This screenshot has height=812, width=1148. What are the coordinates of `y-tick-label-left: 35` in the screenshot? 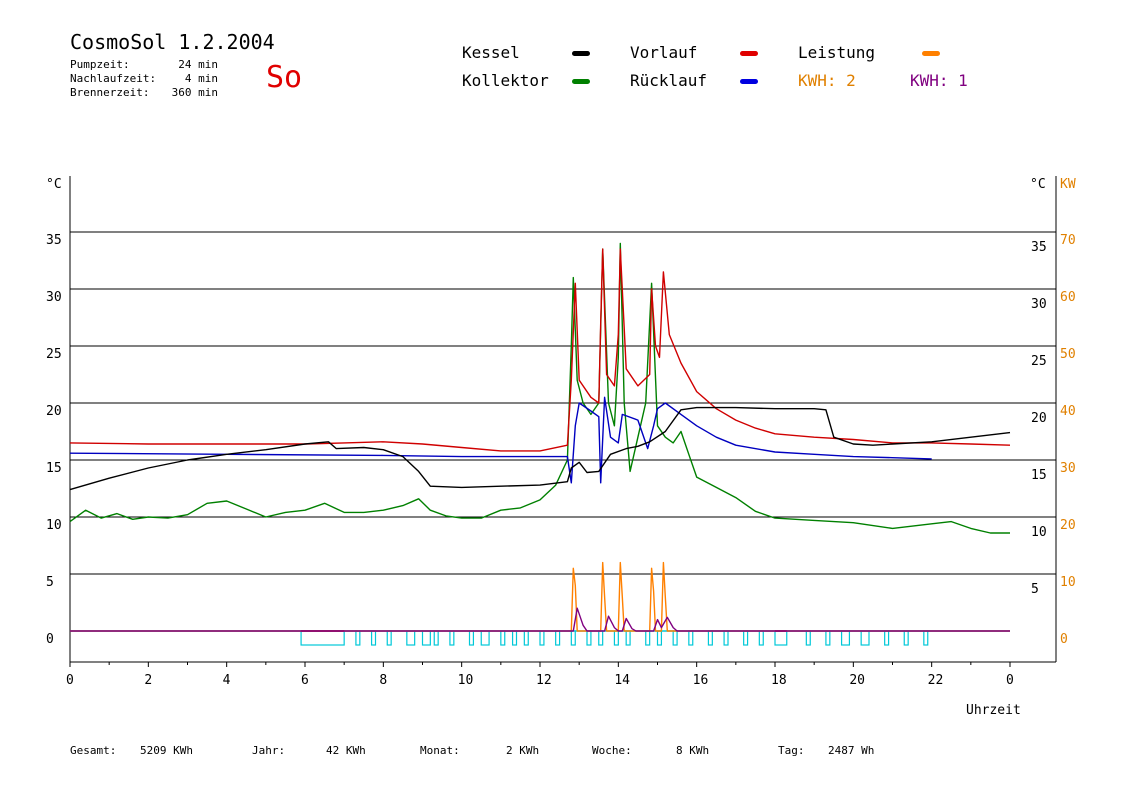 It's located at (54, 240).